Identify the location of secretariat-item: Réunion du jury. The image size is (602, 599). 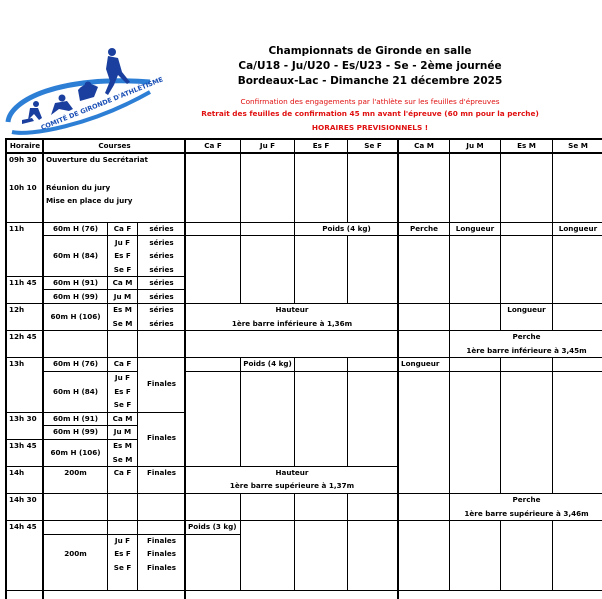
(78, 187).